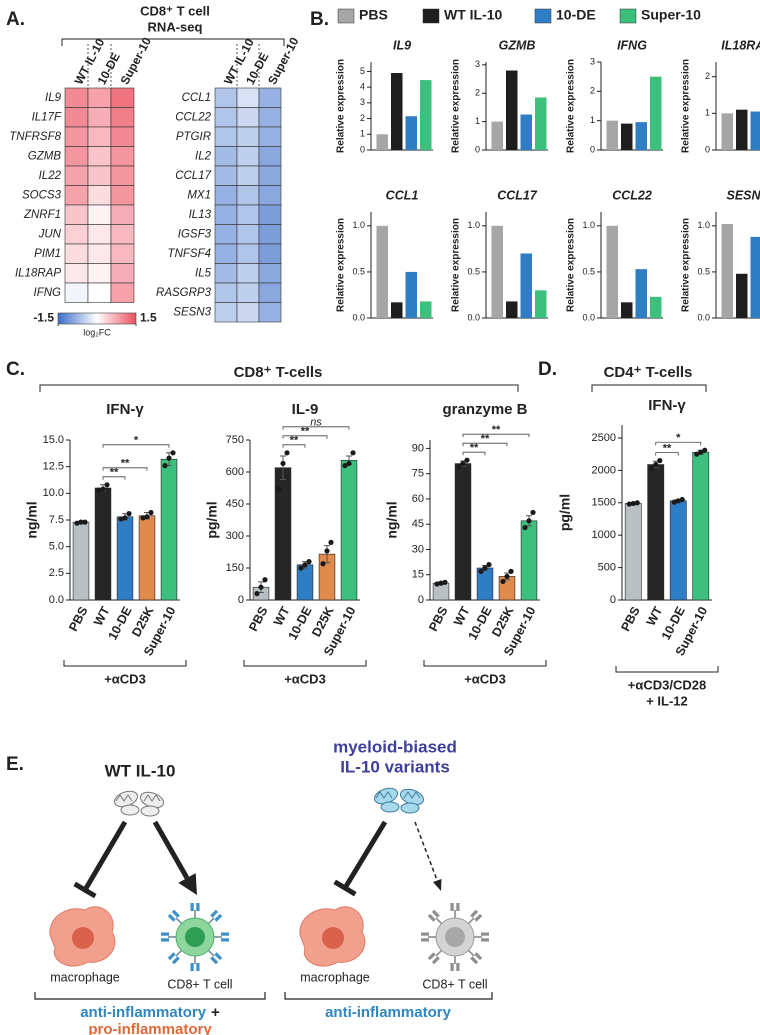  Describe the element at coordinates (42, 195) in the screenshot. I see `gene-label: SOCS3` at that location.